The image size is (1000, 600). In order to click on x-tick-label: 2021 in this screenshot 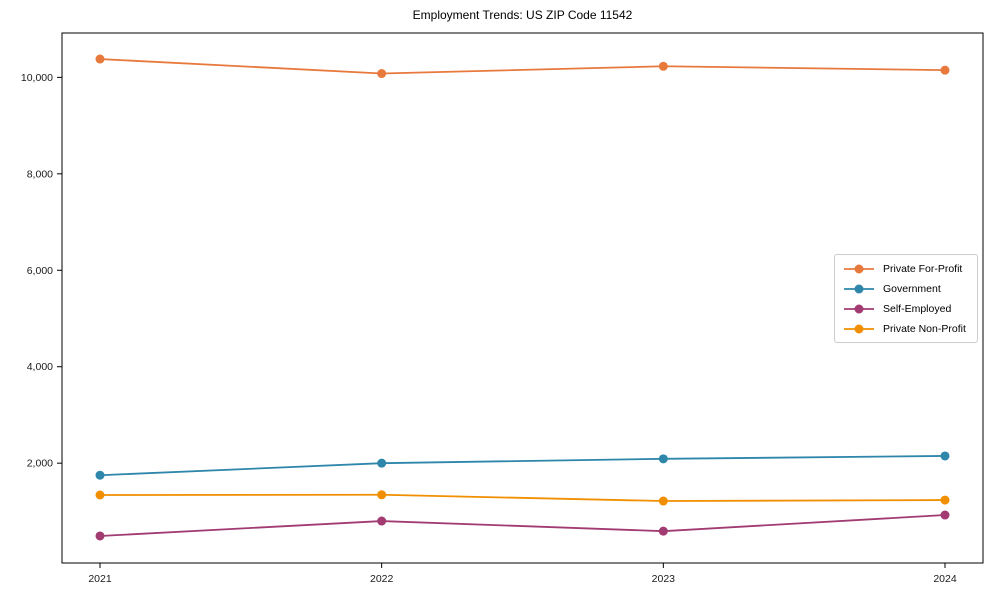, I will do `click(100, 579)`.